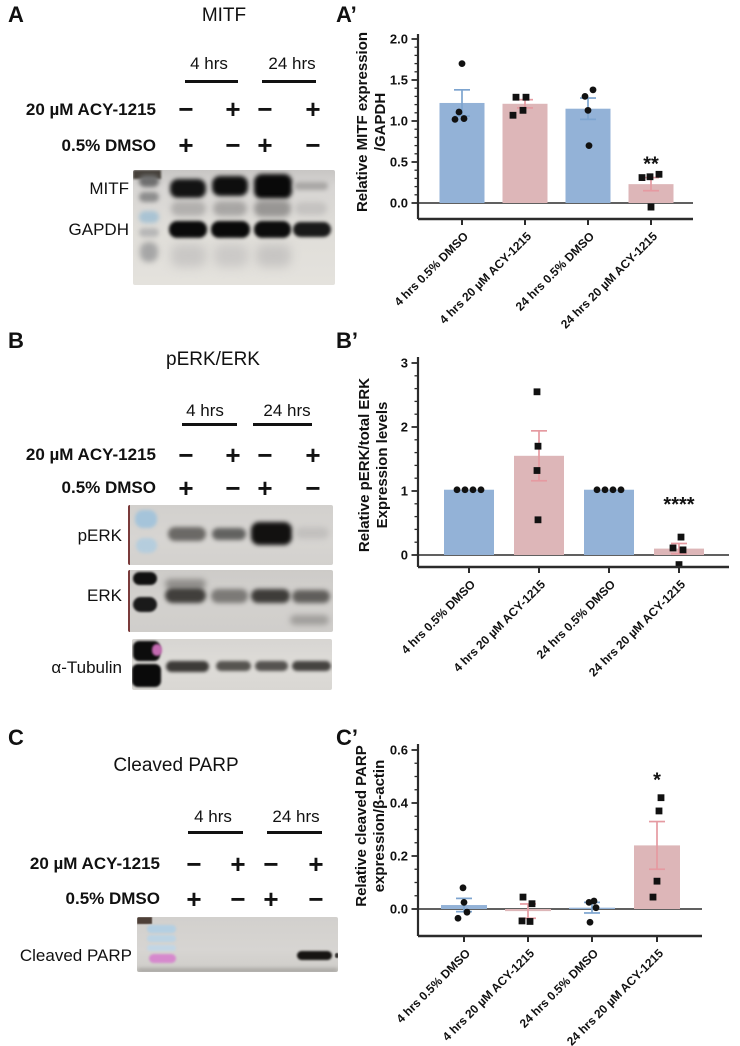 The width and height of the screenshot is (740, 1046). What do you see at coordinates (16, 737) in the screenshot?
I see `panel-label-c: C` at bounding box center [16, 737].